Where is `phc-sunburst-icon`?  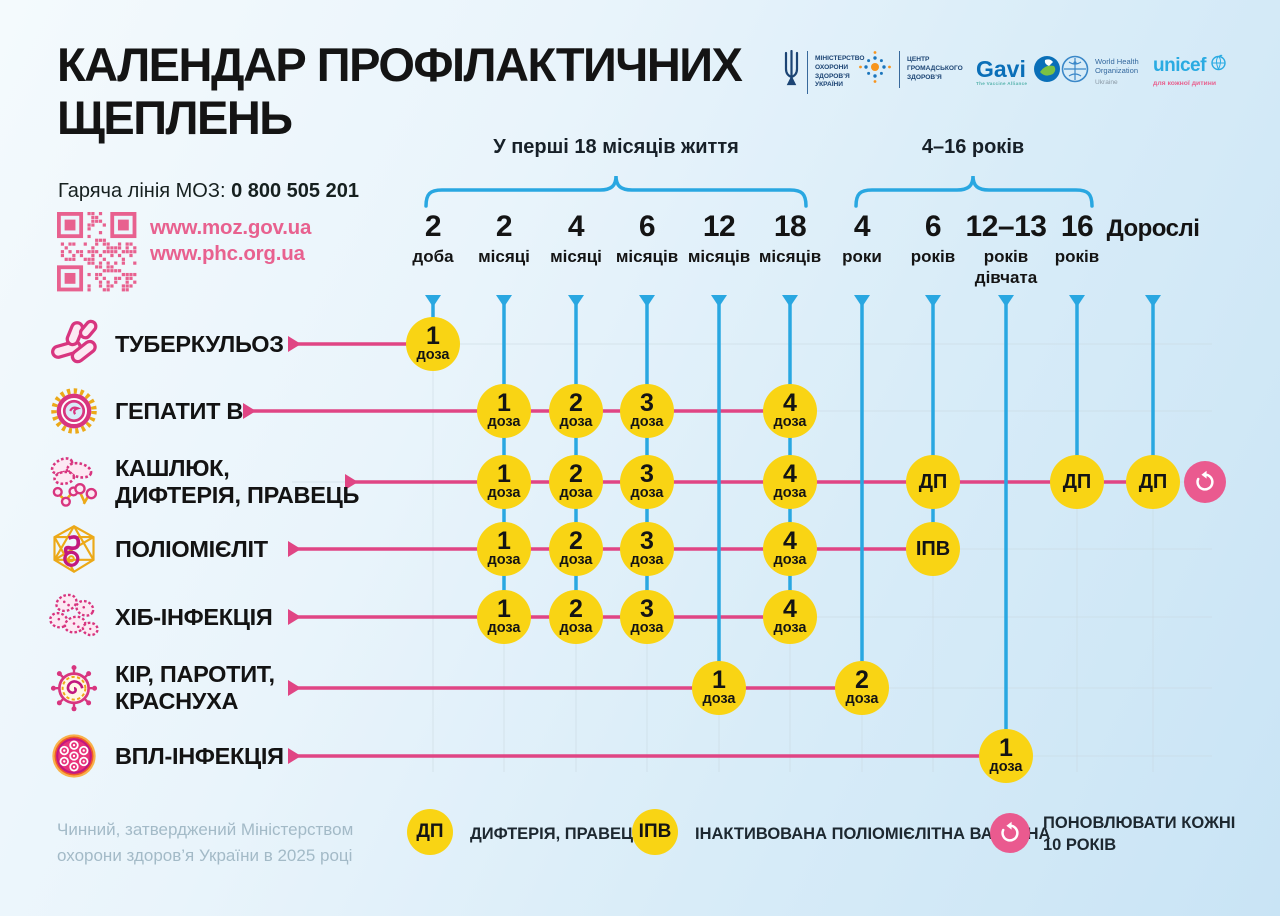
phc-sunburst-icon is located at coordinates (875, 69).